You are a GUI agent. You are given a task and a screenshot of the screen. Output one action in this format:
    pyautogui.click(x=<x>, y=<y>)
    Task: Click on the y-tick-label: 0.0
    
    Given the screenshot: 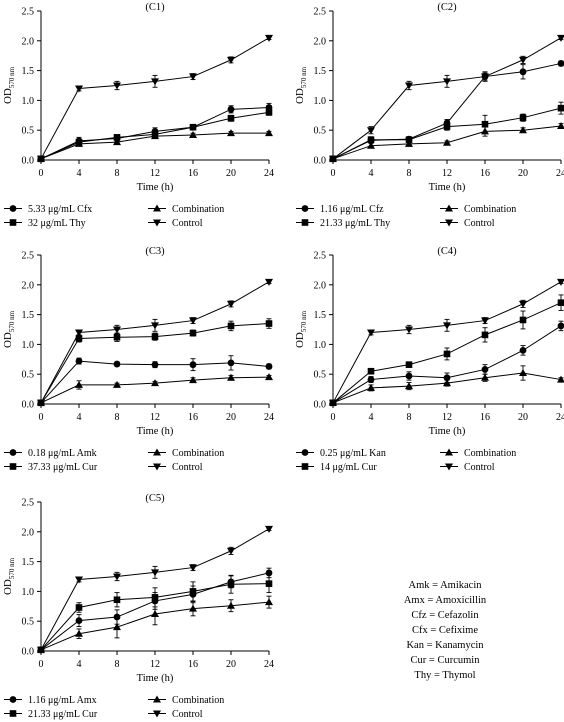 What is the action you would take?
    pyautogui.click(x=28, y=161)
    